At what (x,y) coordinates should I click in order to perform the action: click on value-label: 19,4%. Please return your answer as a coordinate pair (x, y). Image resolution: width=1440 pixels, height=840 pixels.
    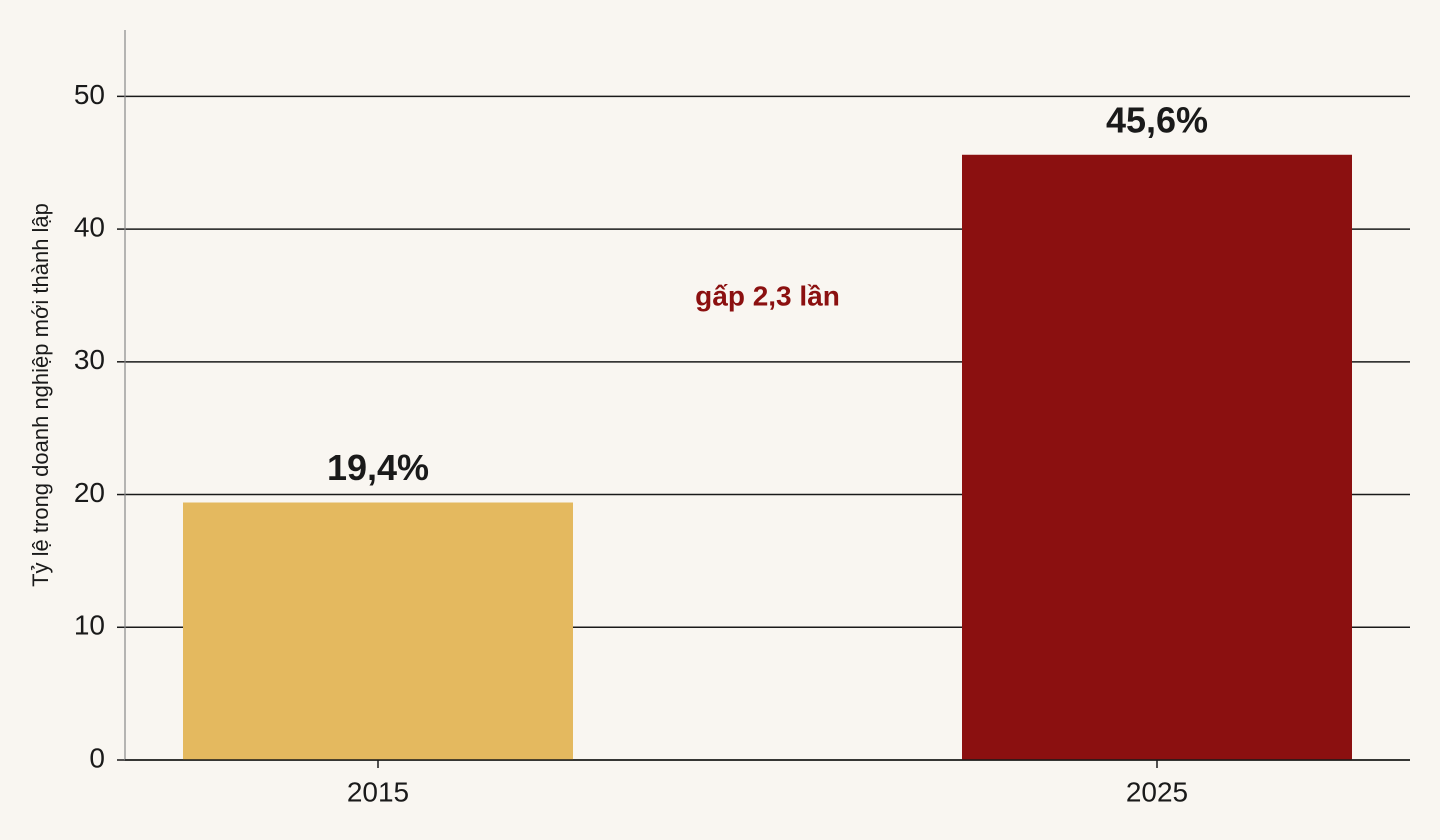
    Looking at the image, I should click on (378, 467).